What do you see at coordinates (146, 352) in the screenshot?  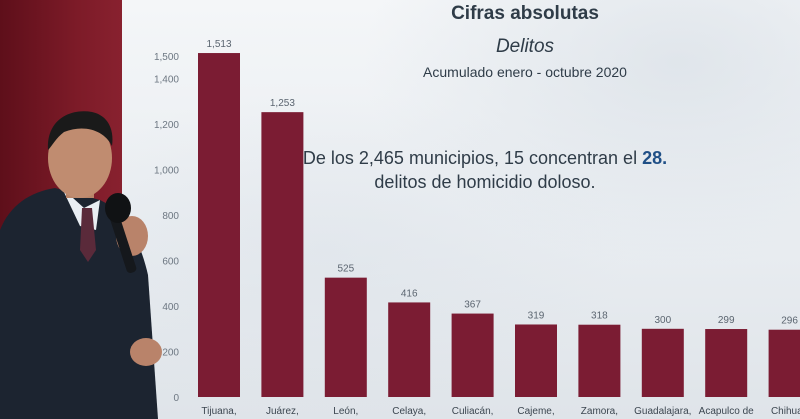 I see `speaker-hand-lower` at bounding box center [146, 352].